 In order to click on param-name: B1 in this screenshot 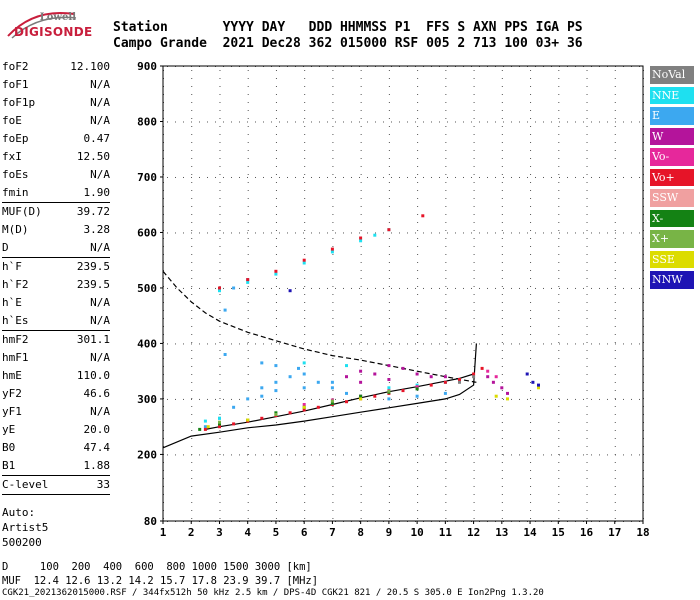, I will do `click(9, 465)`.